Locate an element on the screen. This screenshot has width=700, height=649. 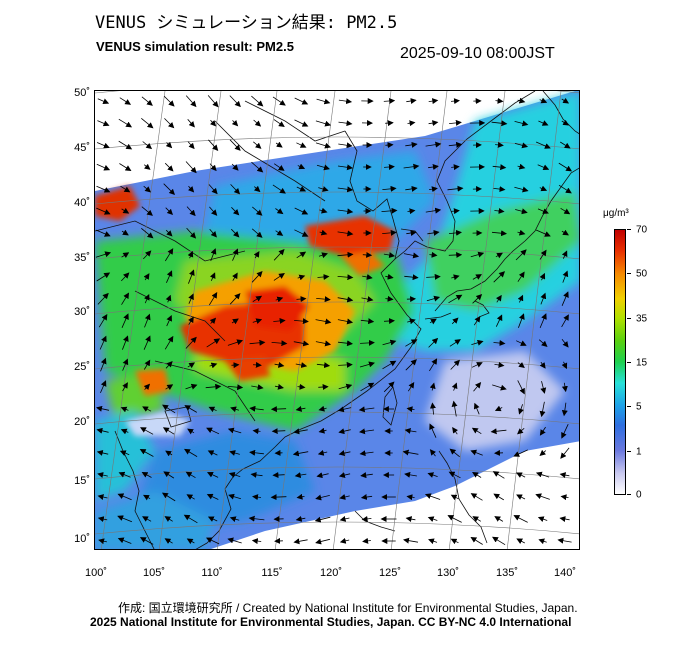
lon-label-140: 140˚ is located at coordinates (565, 573).